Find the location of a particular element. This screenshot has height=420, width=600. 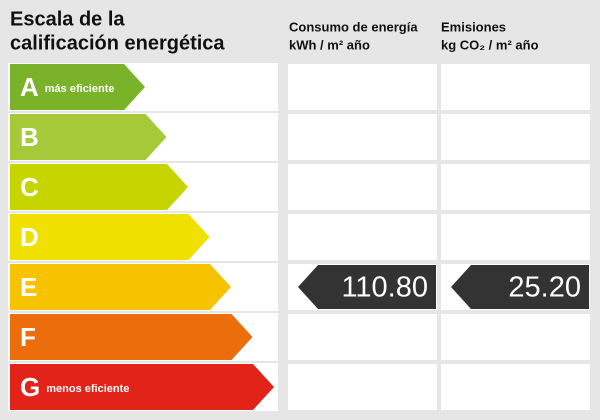

rating-letter: B is located at coordinates (29, 137).